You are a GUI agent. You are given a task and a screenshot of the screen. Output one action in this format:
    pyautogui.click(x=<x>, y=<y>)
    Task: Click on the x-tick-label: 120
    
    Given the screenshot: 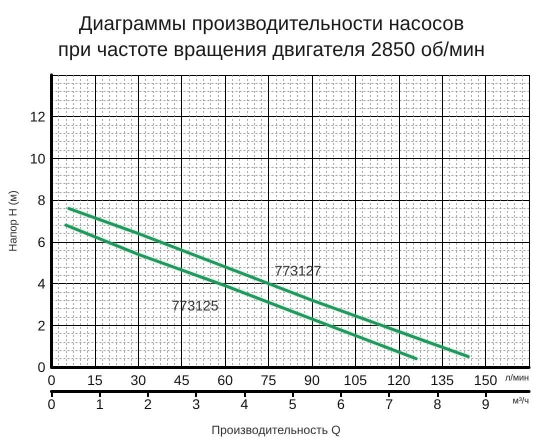 What is the action you would take?
    pyautogui.click(x=399, y=380)
    